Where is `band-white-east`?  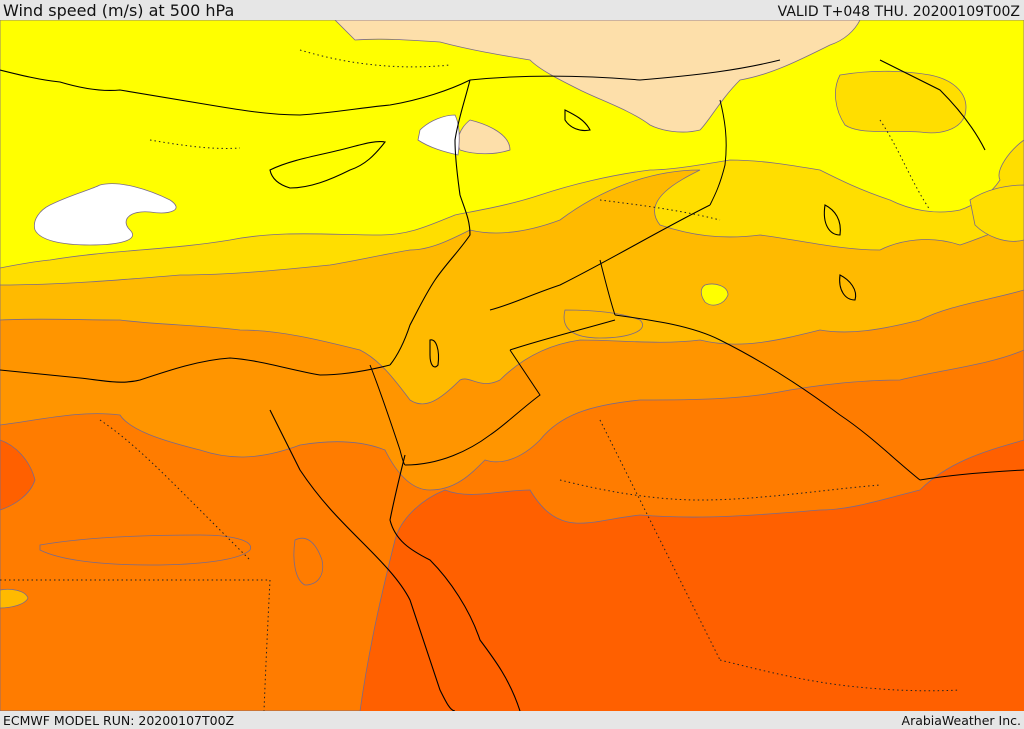 band-white-east is located at coordinates (438, 135).